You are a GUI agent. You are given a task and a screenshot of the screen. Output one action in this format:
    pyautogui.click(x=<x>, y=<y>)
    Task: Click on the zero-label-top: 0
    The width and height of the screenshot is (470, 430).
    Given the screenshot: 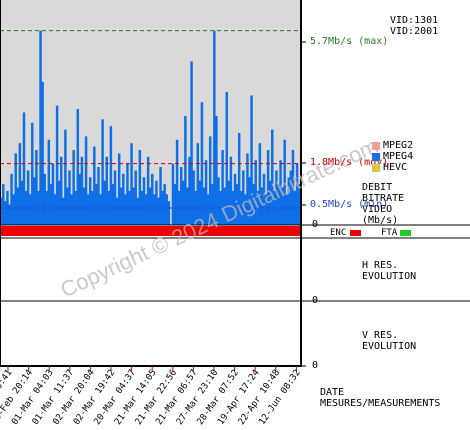 What is the action you would take?
    pyautogui.click(x=315, y=224)
    